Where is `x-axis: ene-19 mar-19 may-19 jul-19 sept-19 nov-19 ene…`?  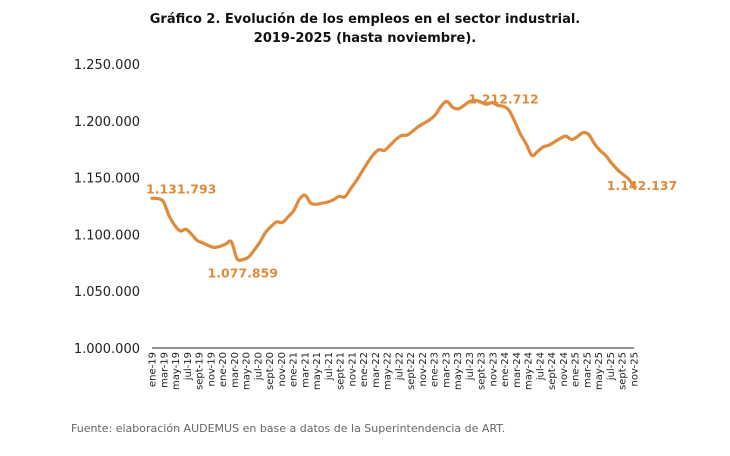 x-axis: ene-19 mar-19 may-19 jul-19 sept-19 nov-19 ene… is located at coordinates (394, 368).